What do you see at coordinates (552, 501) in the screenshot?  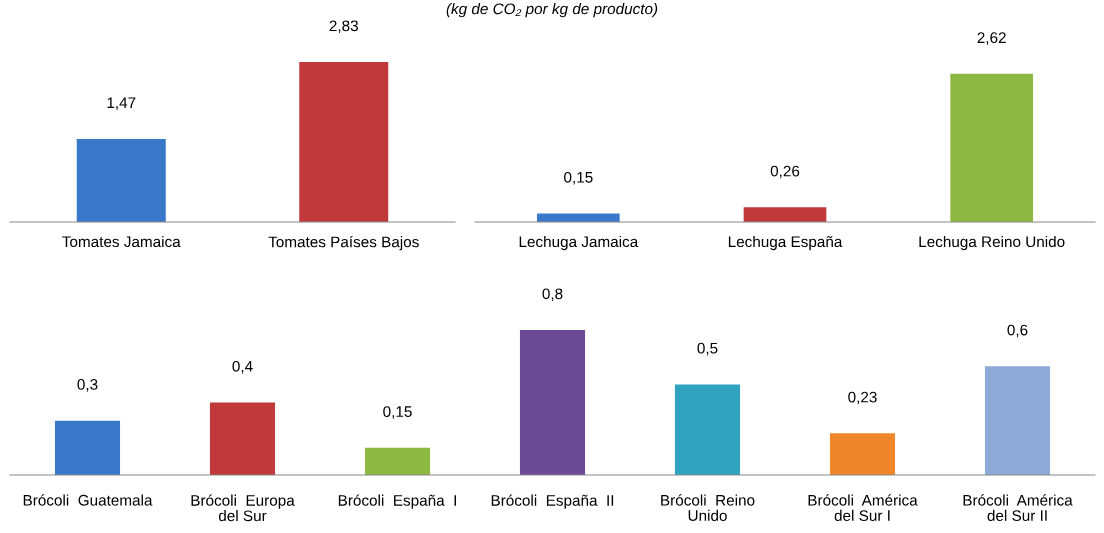 I see `x-tick-label: Brócoli España II` at bounding box center [552, 501].